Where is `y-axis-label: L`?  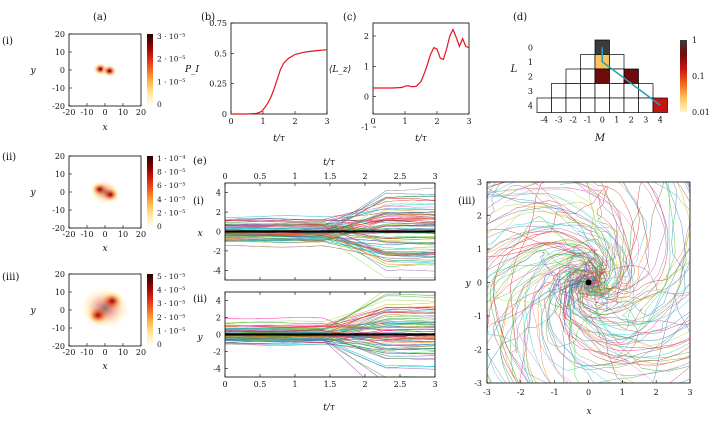
y-axis-label: L is located at coordinates (514, 69).